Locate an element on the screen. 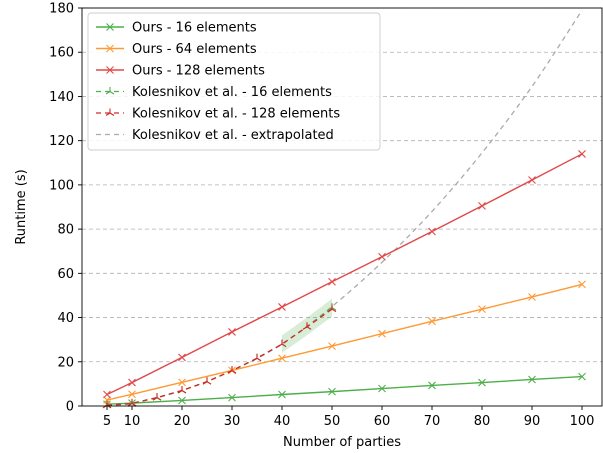 Image resolution: width=603 pixels, height=453 pixels. legend-entry: Ours - 64 elements is located at coordinates (176, 49).